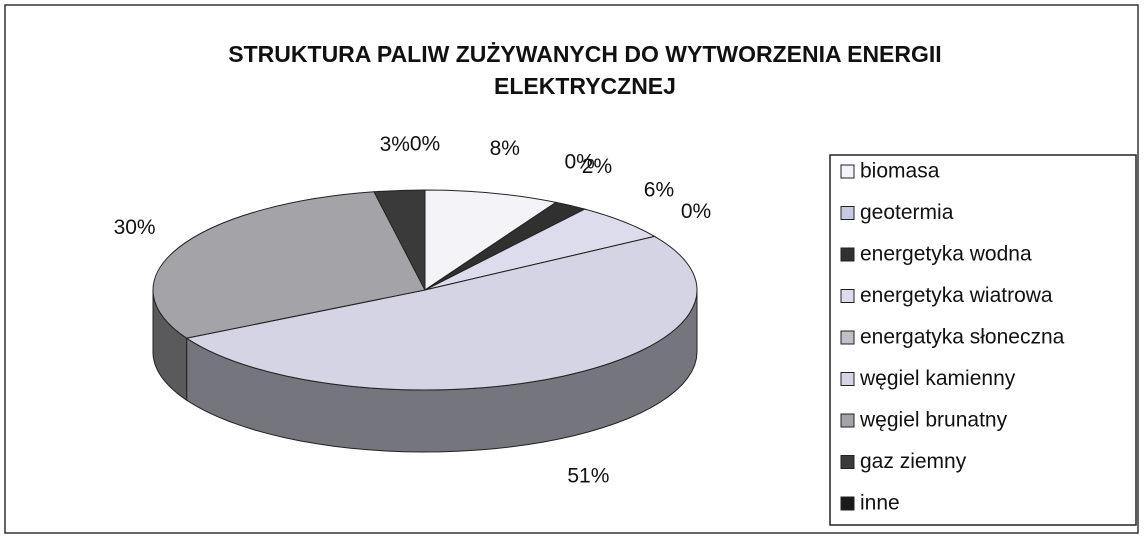  Describe the element at coordinates (933, 420) in the screenshot. I see `legend-label: węgiel brunatny` at that location.